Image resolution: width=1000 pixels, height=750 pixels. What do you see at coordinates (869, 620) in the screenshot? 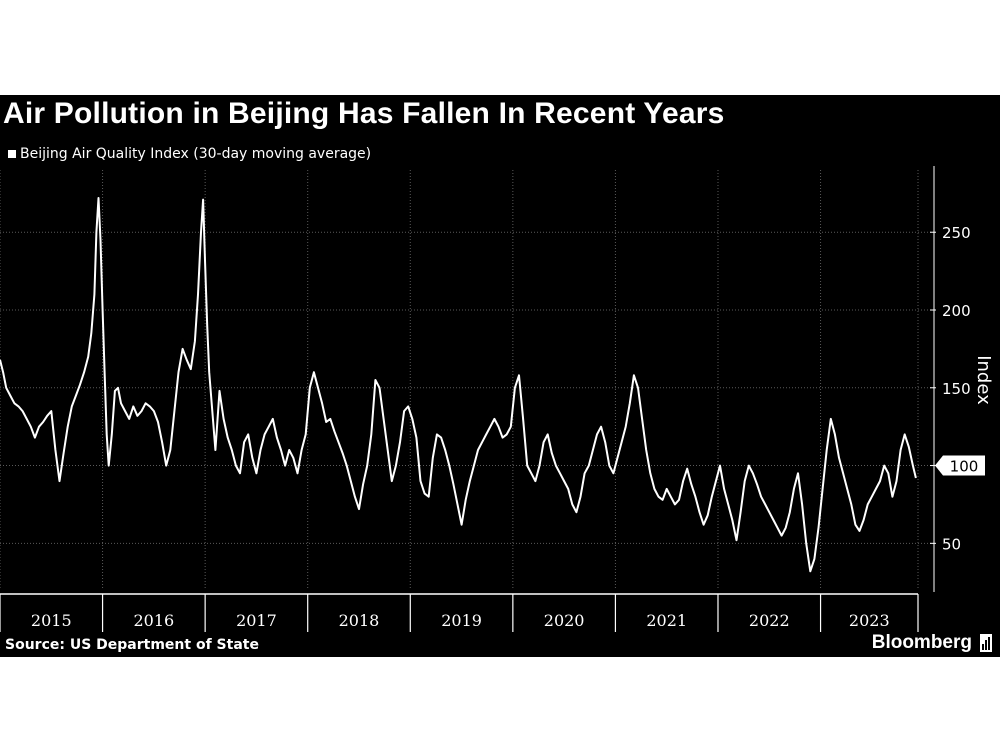
I see `year-label-2023: 2023` at bounding box center [869, 620].